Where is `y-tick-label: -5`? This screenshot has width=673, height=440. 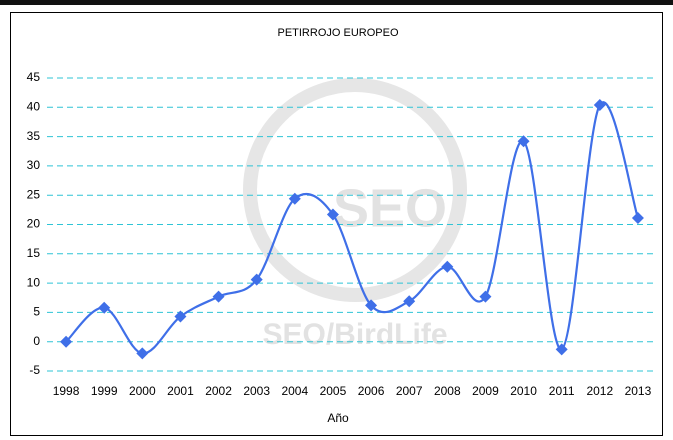
y-tick-label: -5 is located at coordinates (34, 370).